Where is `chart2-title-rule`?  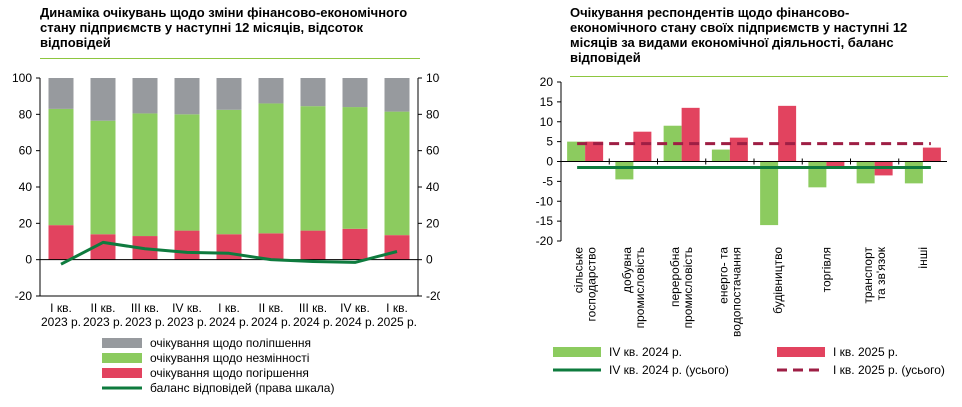
chart2-title-rule is located at coordinates (759, 76).